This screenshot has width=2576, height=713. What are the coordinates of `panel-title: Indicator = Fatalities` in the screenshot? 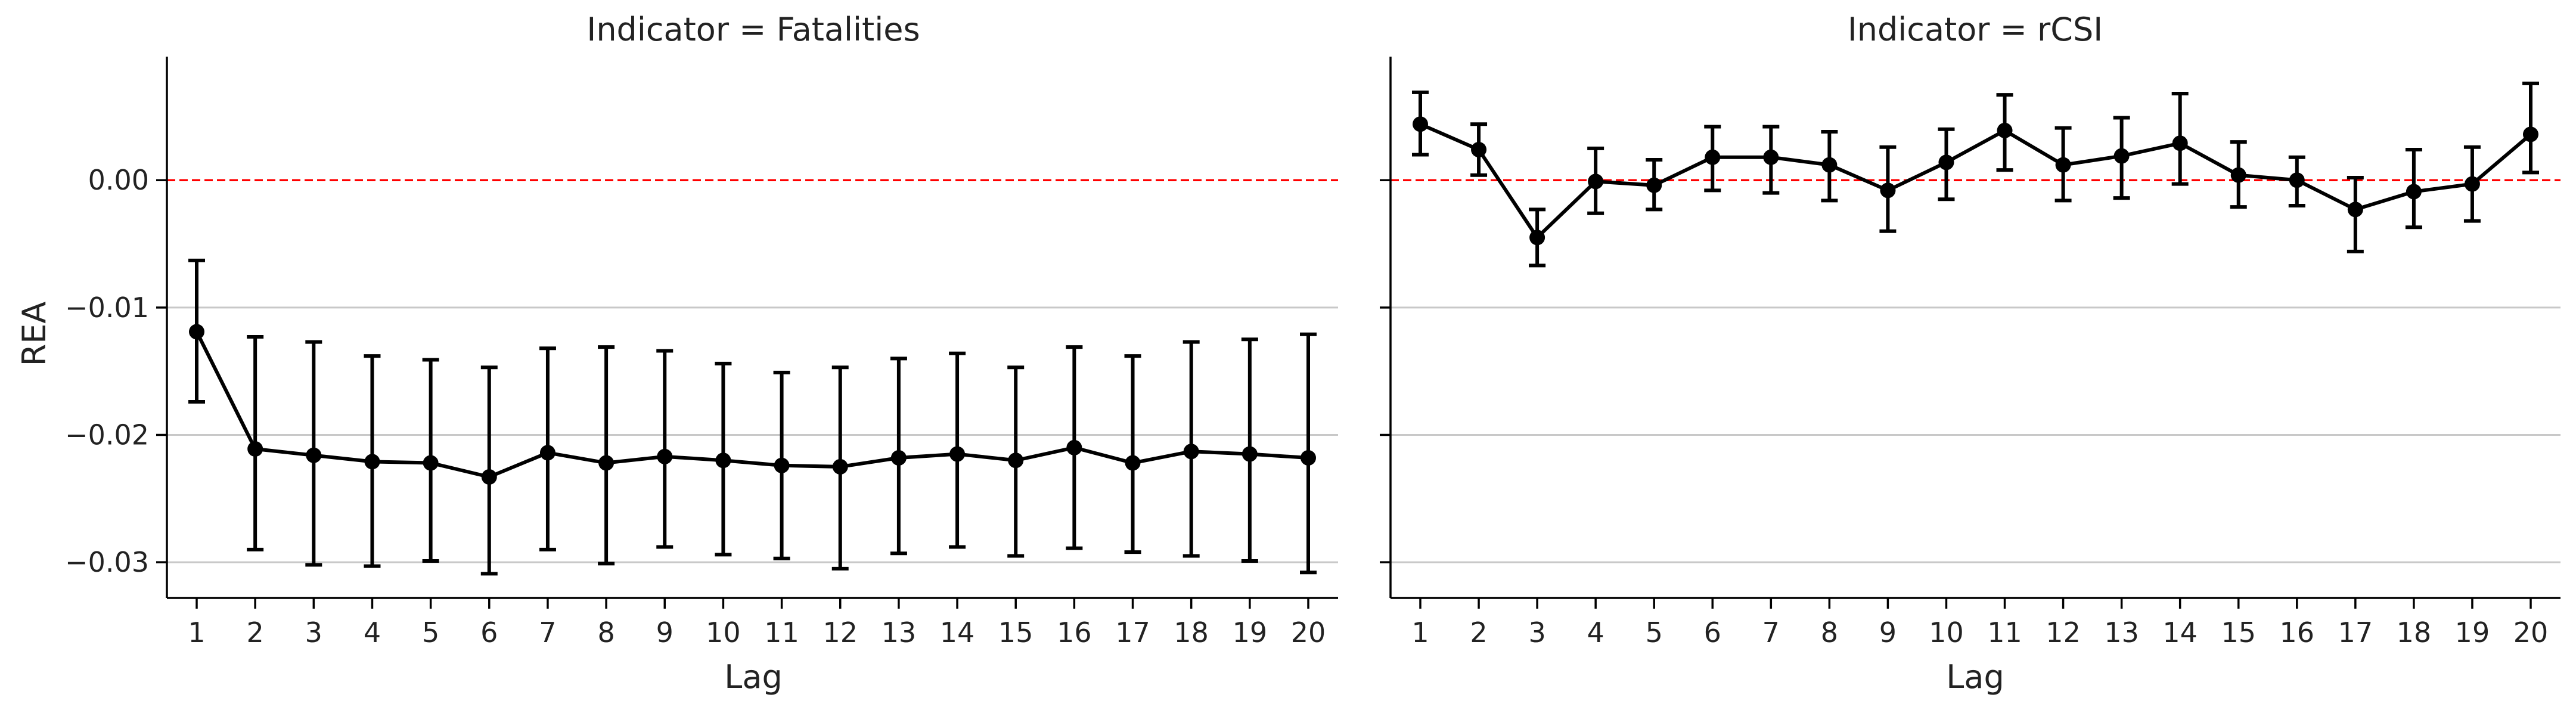 It's located at (753, 29).